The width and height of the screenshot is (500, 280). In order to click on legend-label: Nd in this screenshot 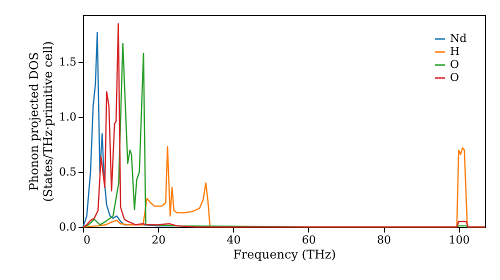, I will do `click(458, 38)`.